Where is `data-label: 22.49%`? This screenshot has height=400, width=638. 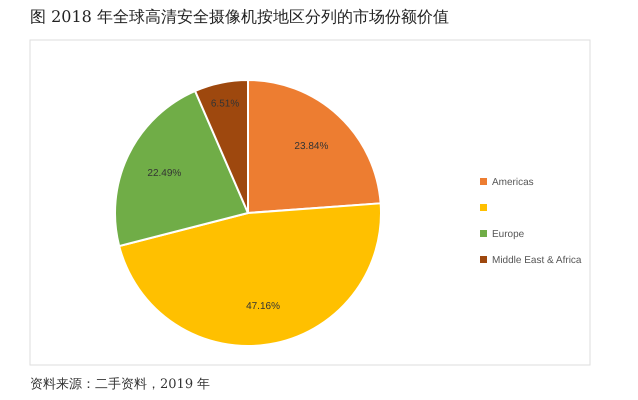
data-label: 22.49% is located at coordinates (164, 174).